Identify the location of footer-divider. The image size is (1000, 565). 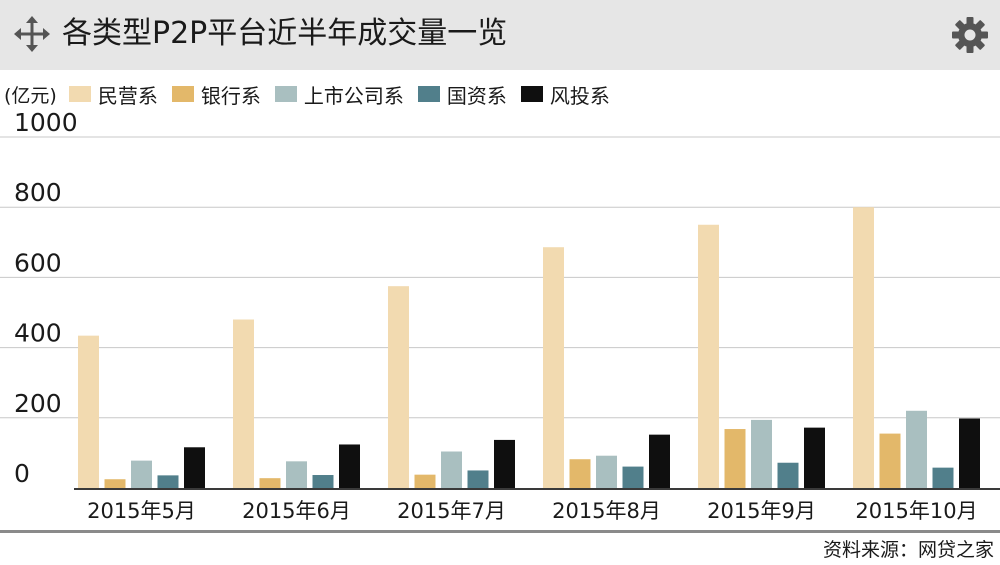
(500, 531).